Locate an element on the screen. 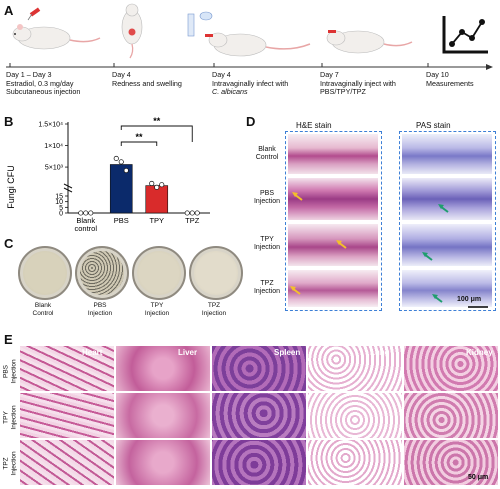 This screenshot has width=500, height=489. timeline-step-2: Day 4 Redness and swelling is located at coordinates (147, 79).